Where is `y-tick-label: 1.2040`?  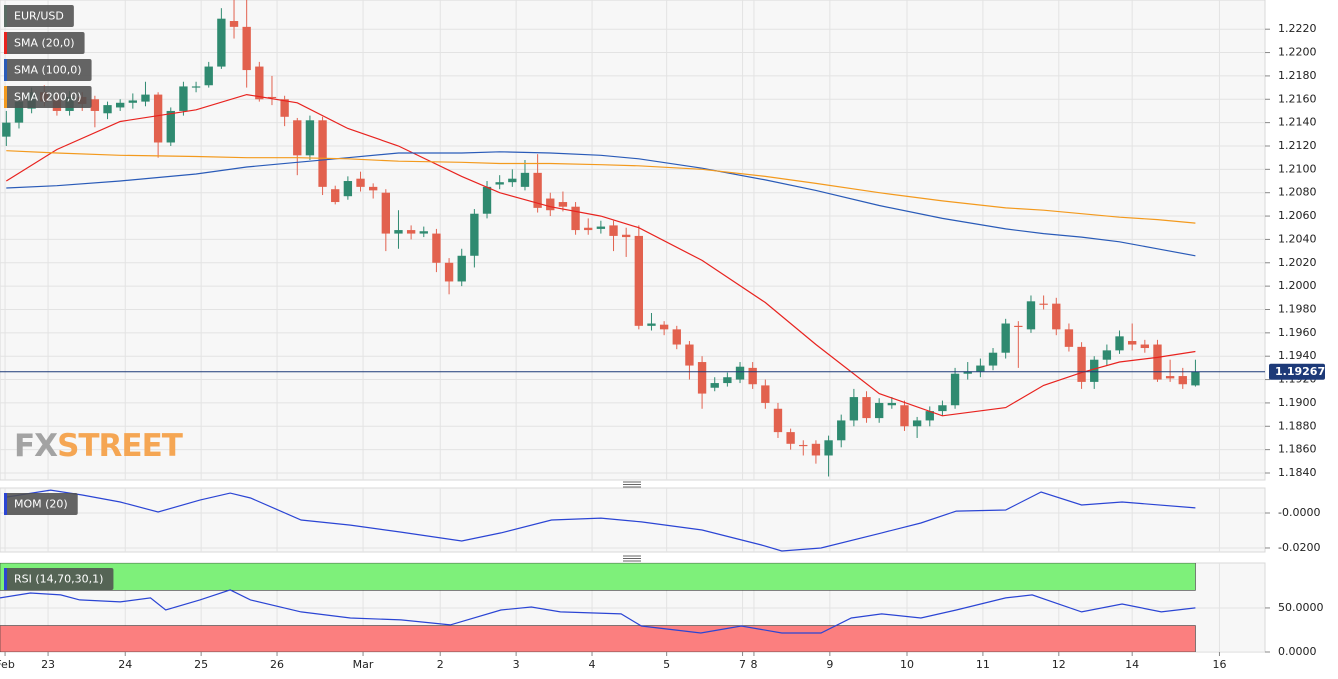 y-tick-label: 1.2040 is located at coordinates (1297, 238).